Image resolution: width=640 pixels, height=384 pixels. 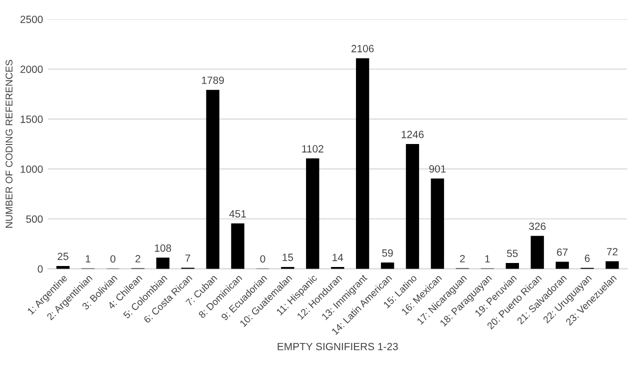 I want to click on data-label: 72, so click(x=612, y=252).